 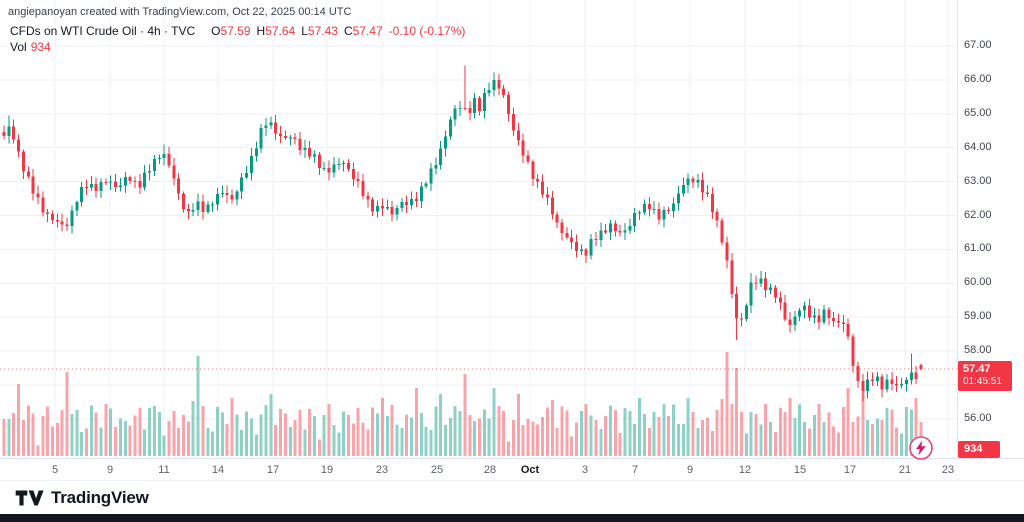 I want to click on open-label: O, so click(x=216, y=31).